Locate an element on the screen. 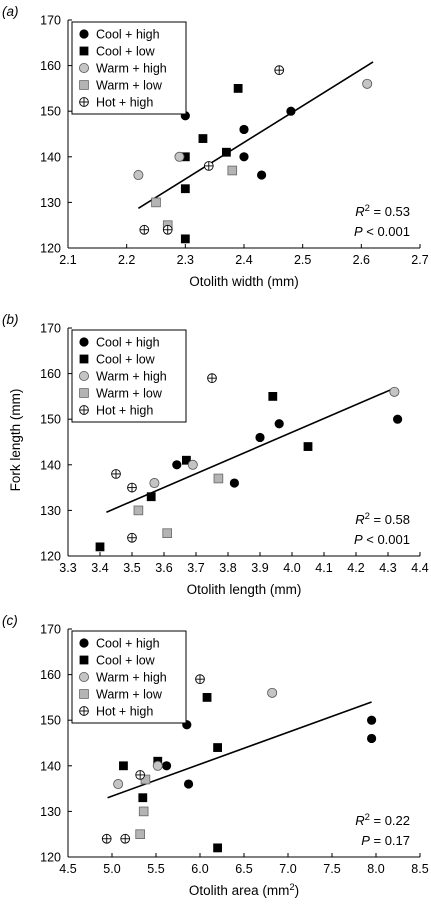  x-tick-label: 2.3 is located at coordinates (185, 260).